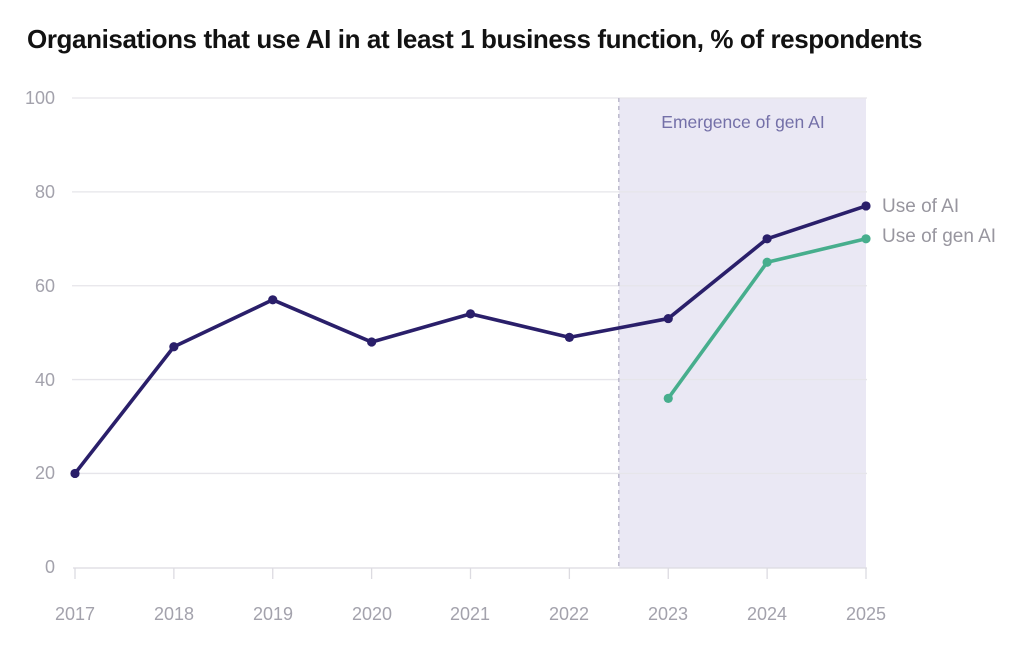 This screenshot has width=1024, height=650. I want to click on x-axis-tick-label: 2025, so click(866, 614).